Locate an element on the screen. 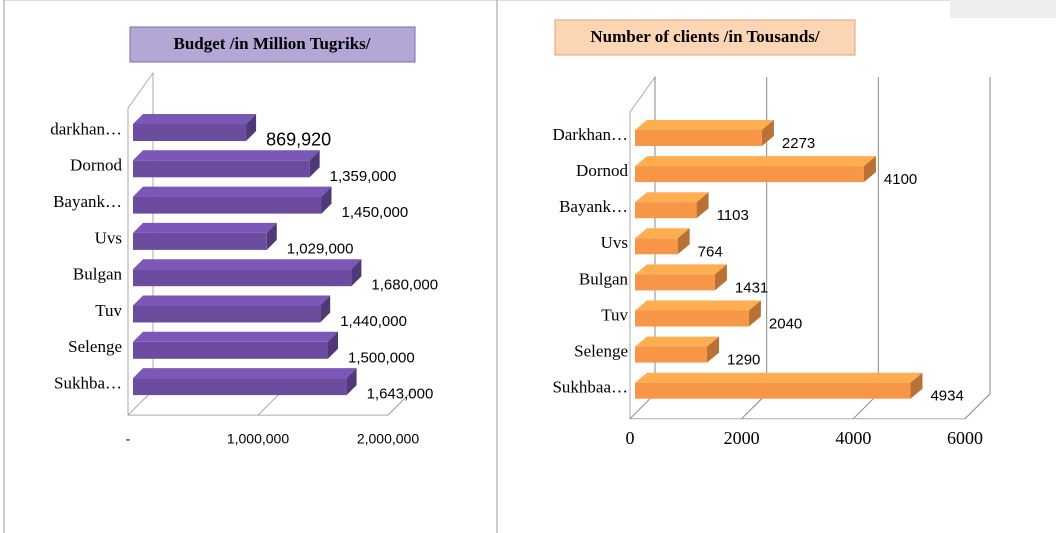  x-tick-label: 2000 is located at coordinates (742, 438).